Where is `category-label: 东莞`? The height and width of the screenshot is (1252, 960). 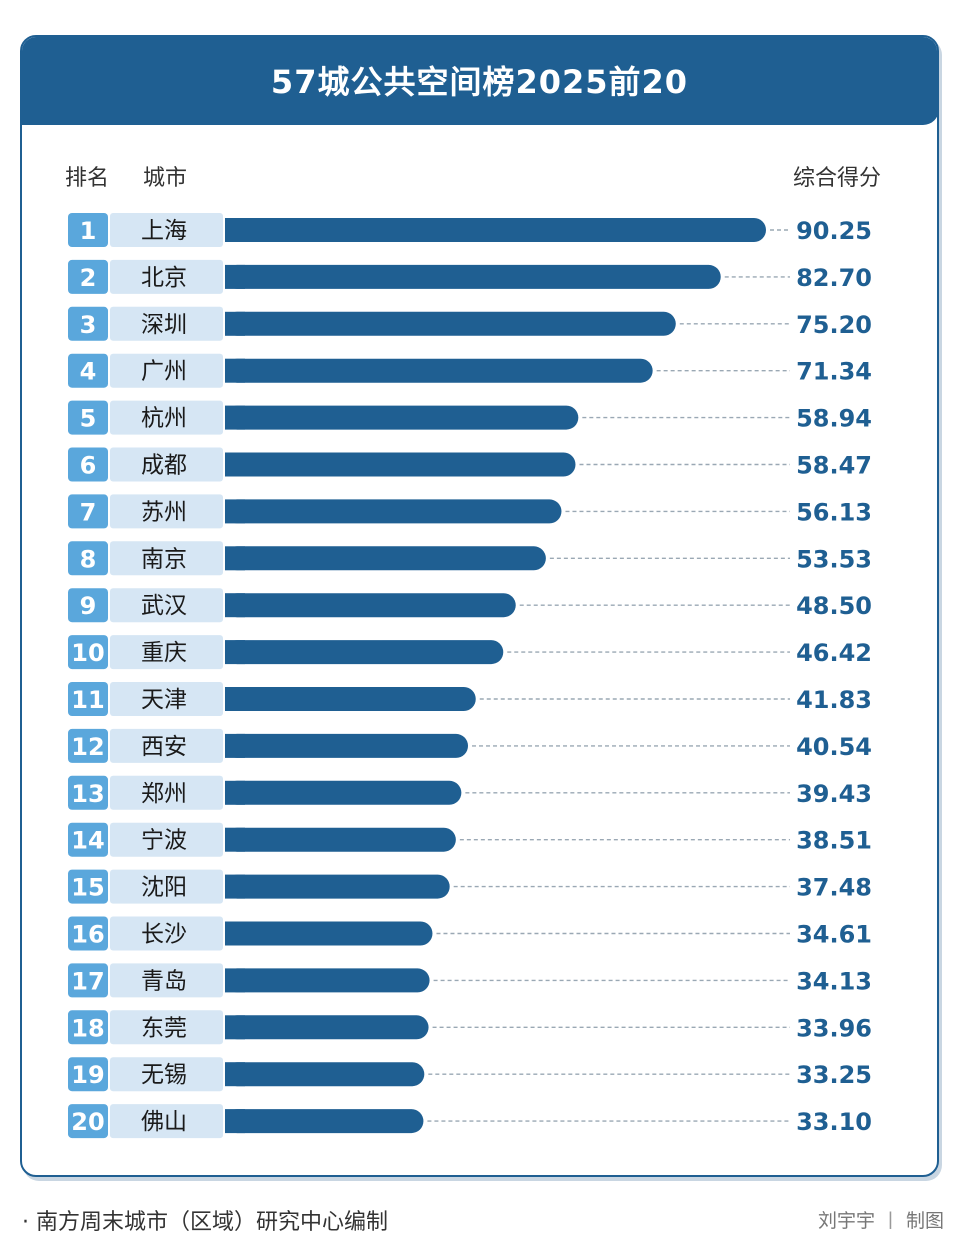
category-label: 东莞 is located at coordinates (164, 1028).